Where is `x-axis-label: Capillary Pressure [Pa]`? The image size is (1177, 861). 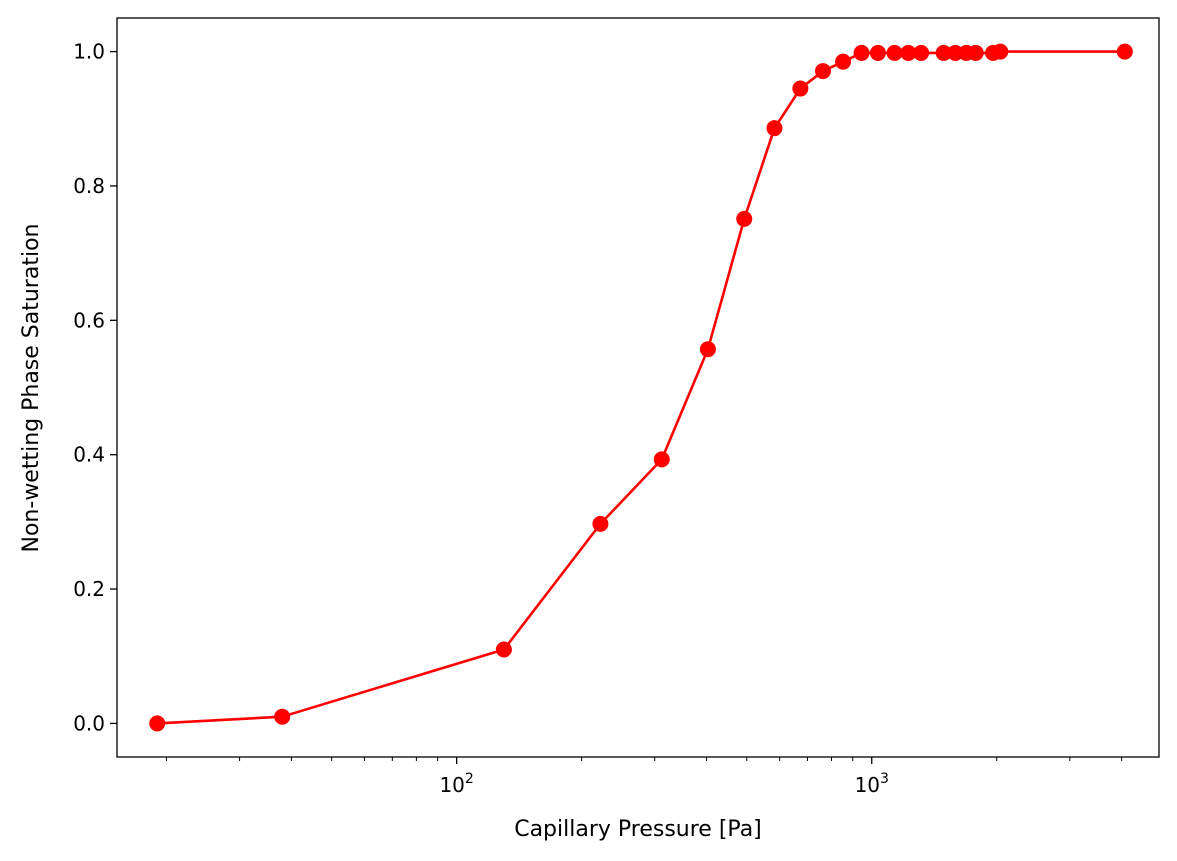 x-axis-label: Capillary Pressure [Pa] is located at coordinates (638, 829).